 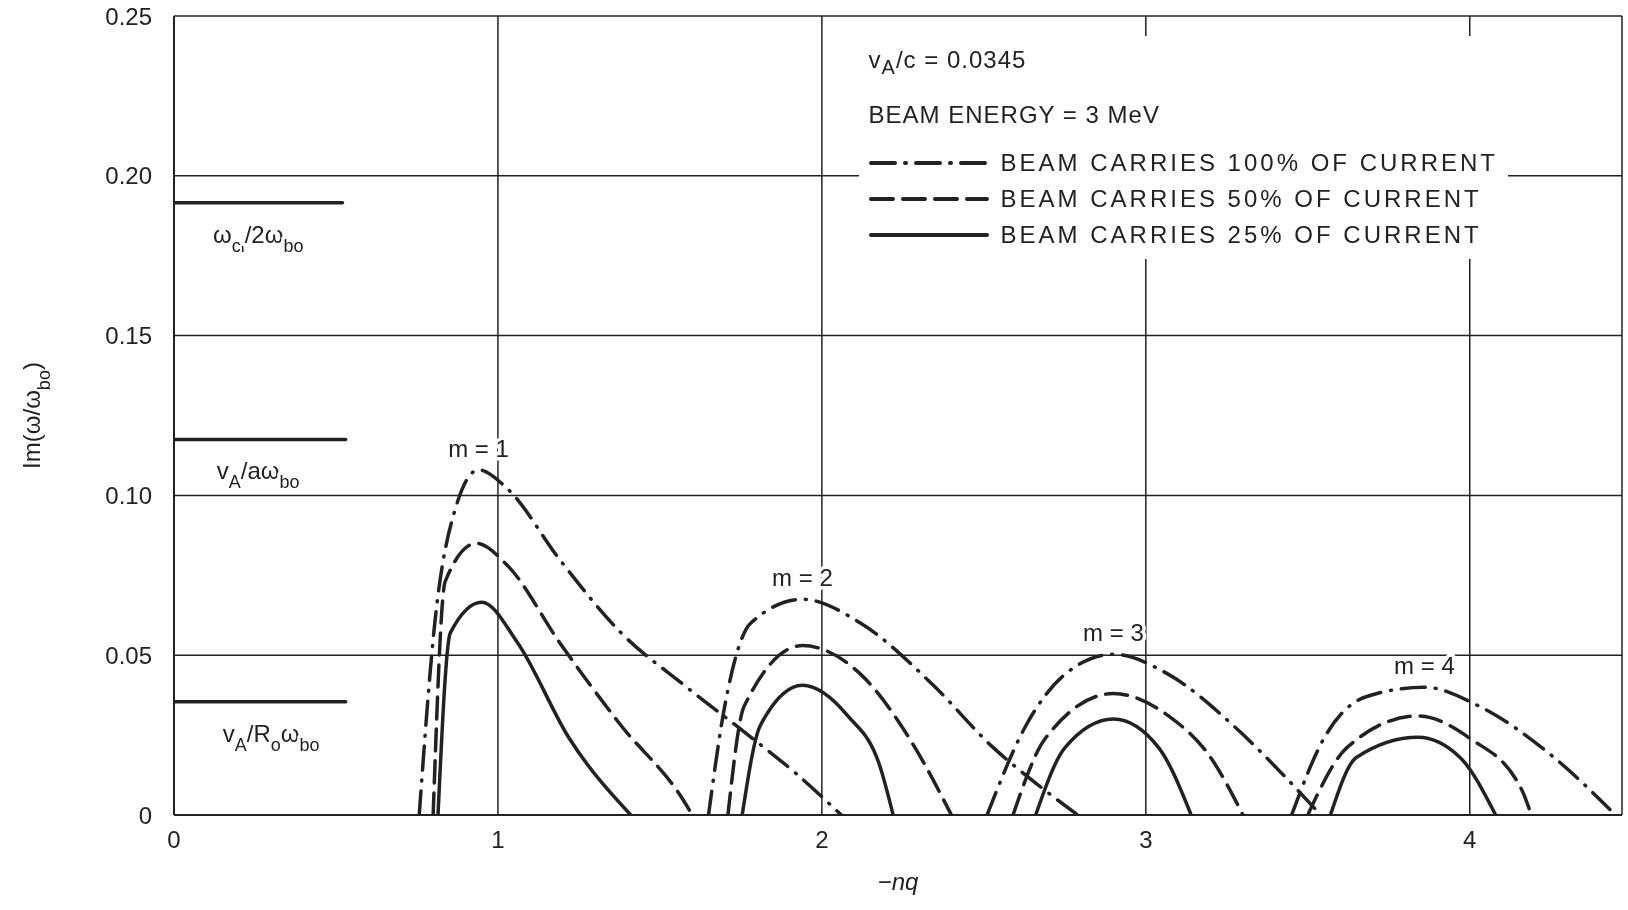 What do you see at coordinates (128, 176) in the screenshot?
I see `y-tick-label: 0.20` at bounding box center [128, 176].